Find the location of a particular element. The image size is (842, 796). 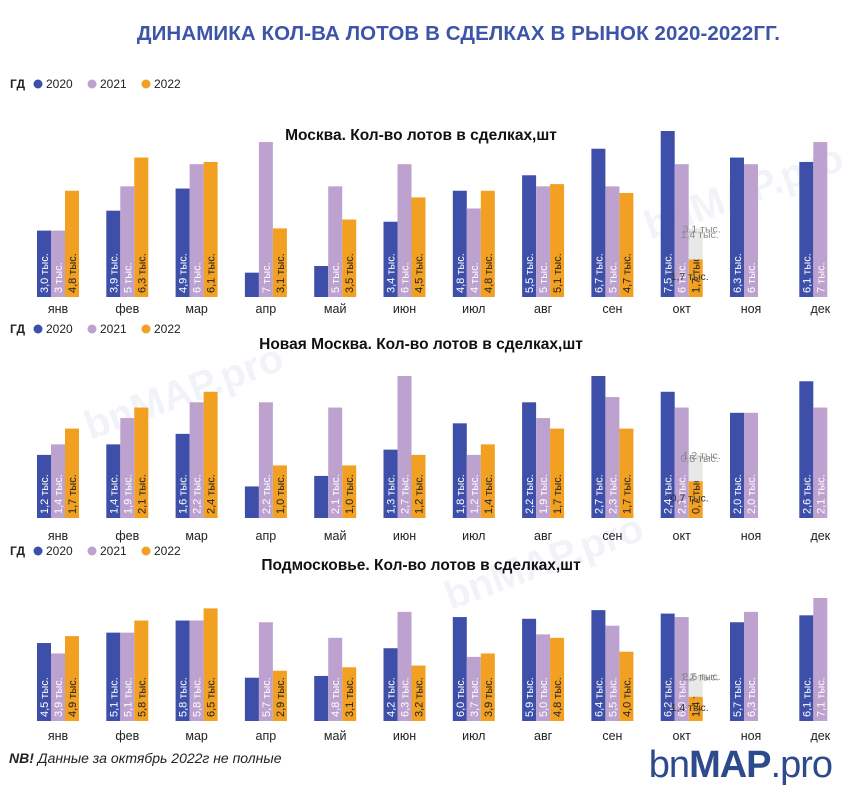

bar-2021-ноя is located at coordinates (751, 230).